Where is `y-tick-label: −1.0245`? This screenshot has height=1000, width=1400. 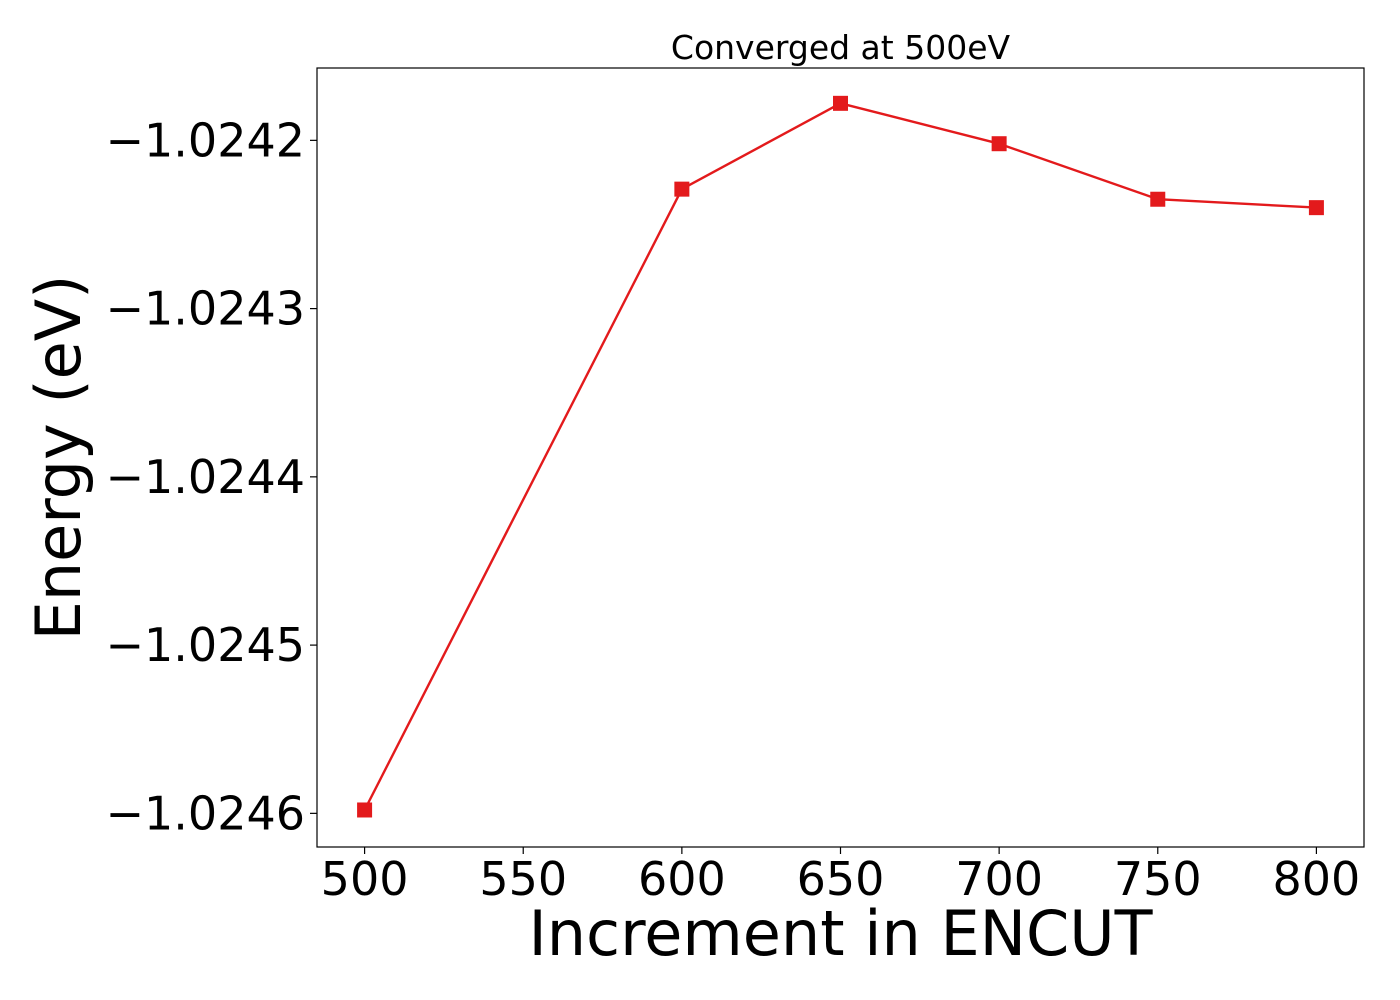
y-tick-label: −1.0245 is located at coordinates (206, 645).